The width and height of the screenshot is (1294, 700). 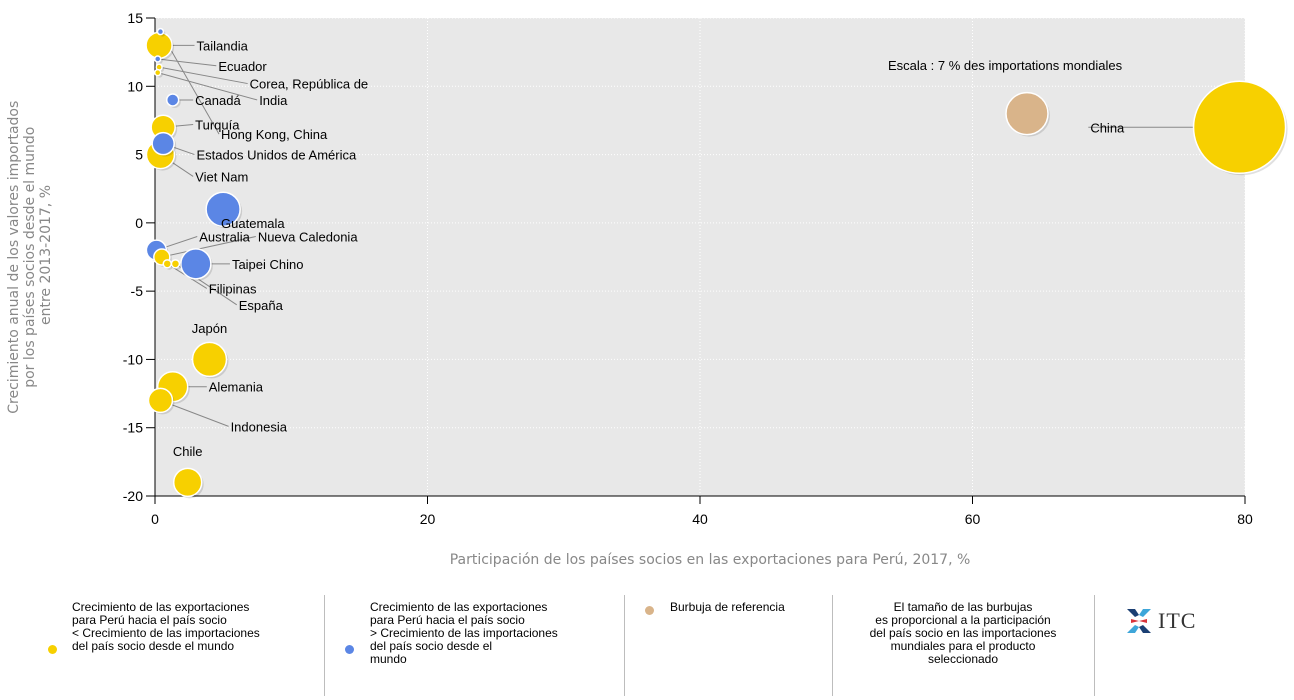 What do you see at coordinates (155, 519) in the screenshot?
I see `x-tick-label: 0` at bounding box center [155, 519].